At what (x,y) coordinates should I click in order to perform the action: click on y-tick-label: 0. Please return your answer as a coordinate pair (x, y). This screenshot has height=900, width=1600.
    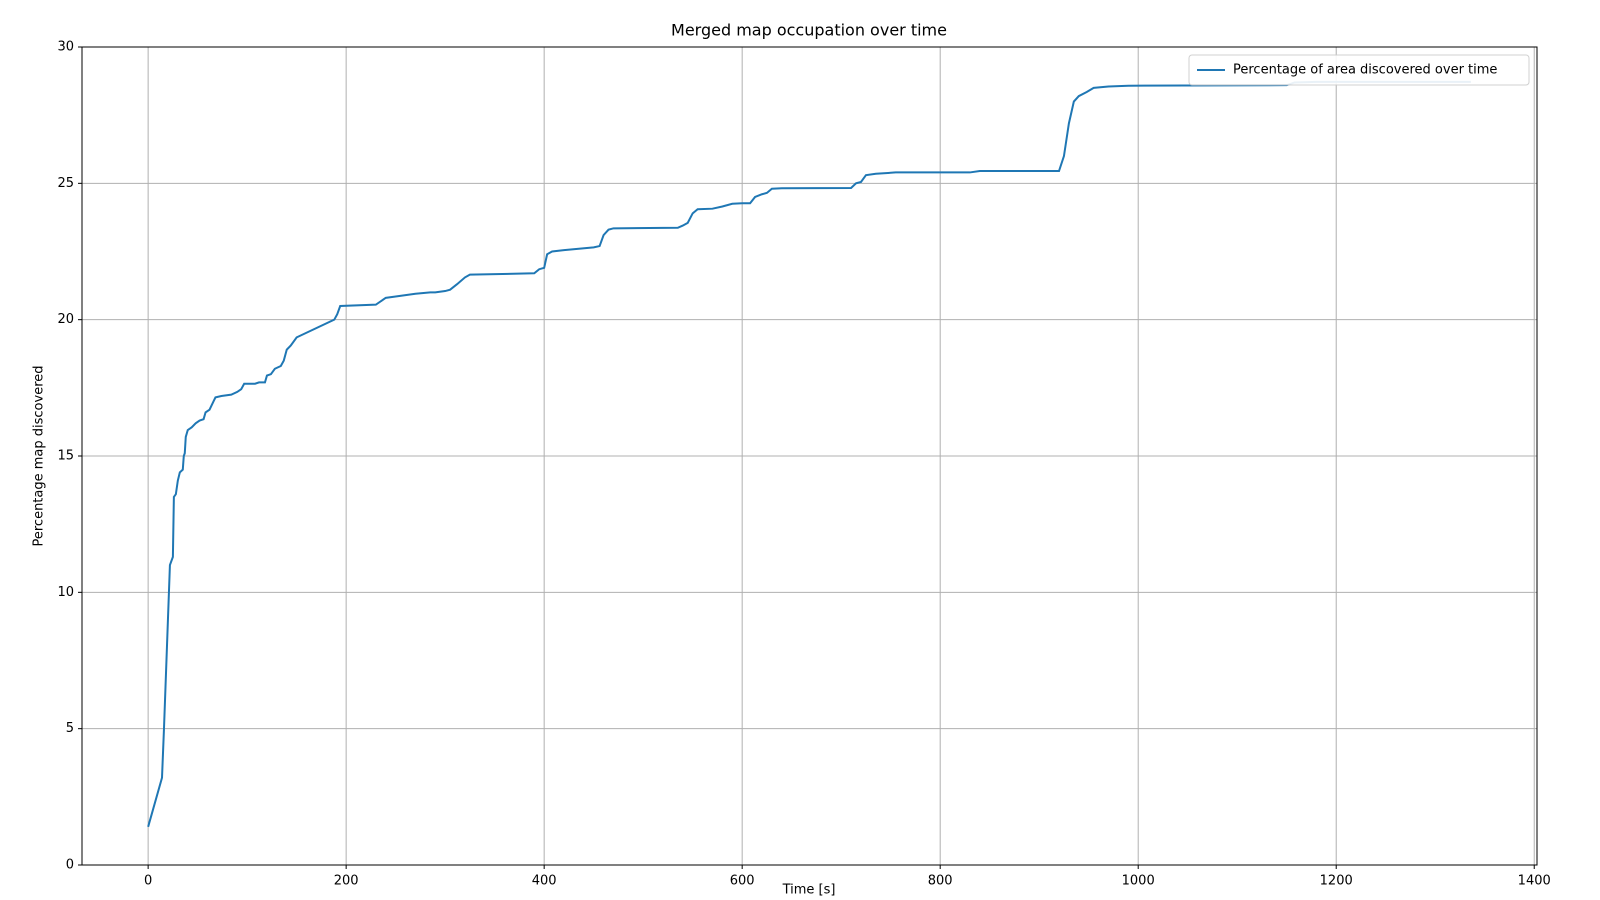
    Looking at the image, I should click on (70, 865).